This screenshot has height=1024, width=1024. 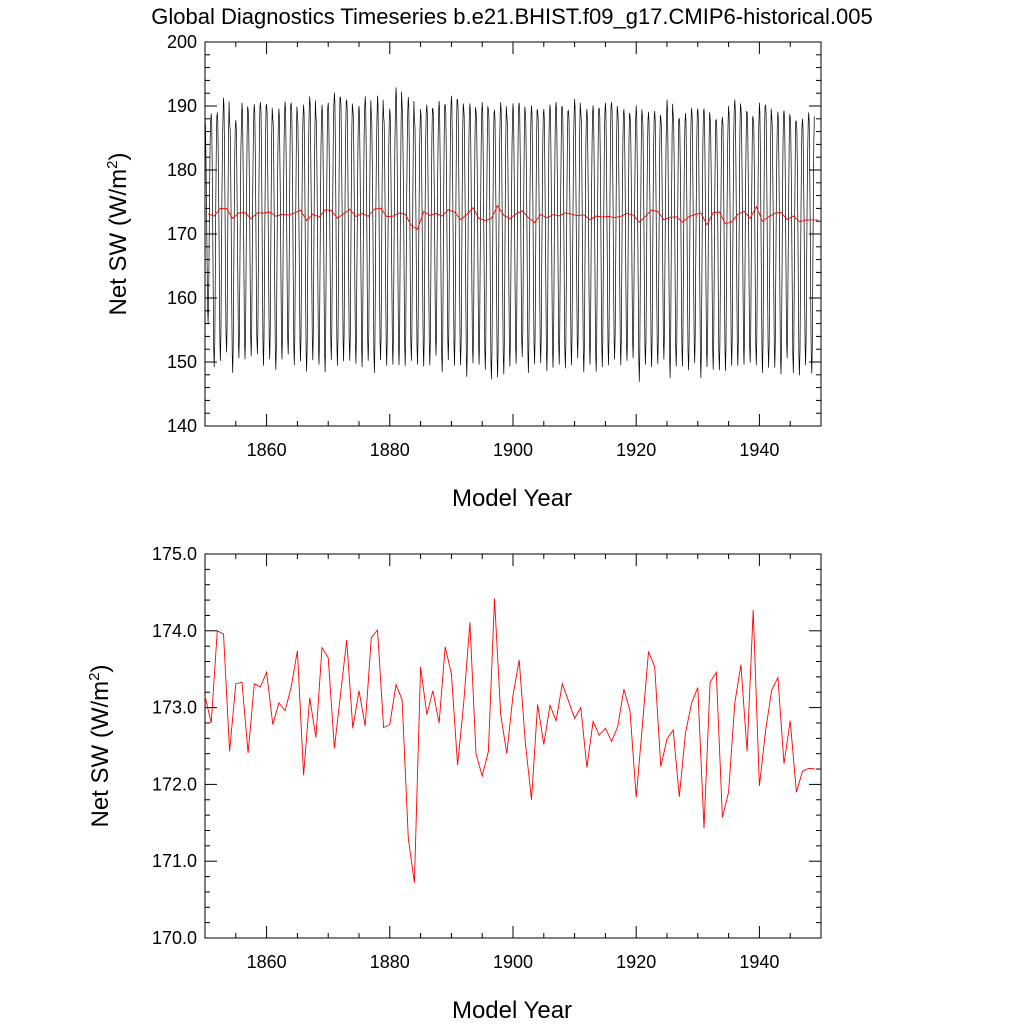 What do you see at coordinates (182, 106) in the screenshot?
I see `y-tick-label: 190` at bounding box center [182, 106].